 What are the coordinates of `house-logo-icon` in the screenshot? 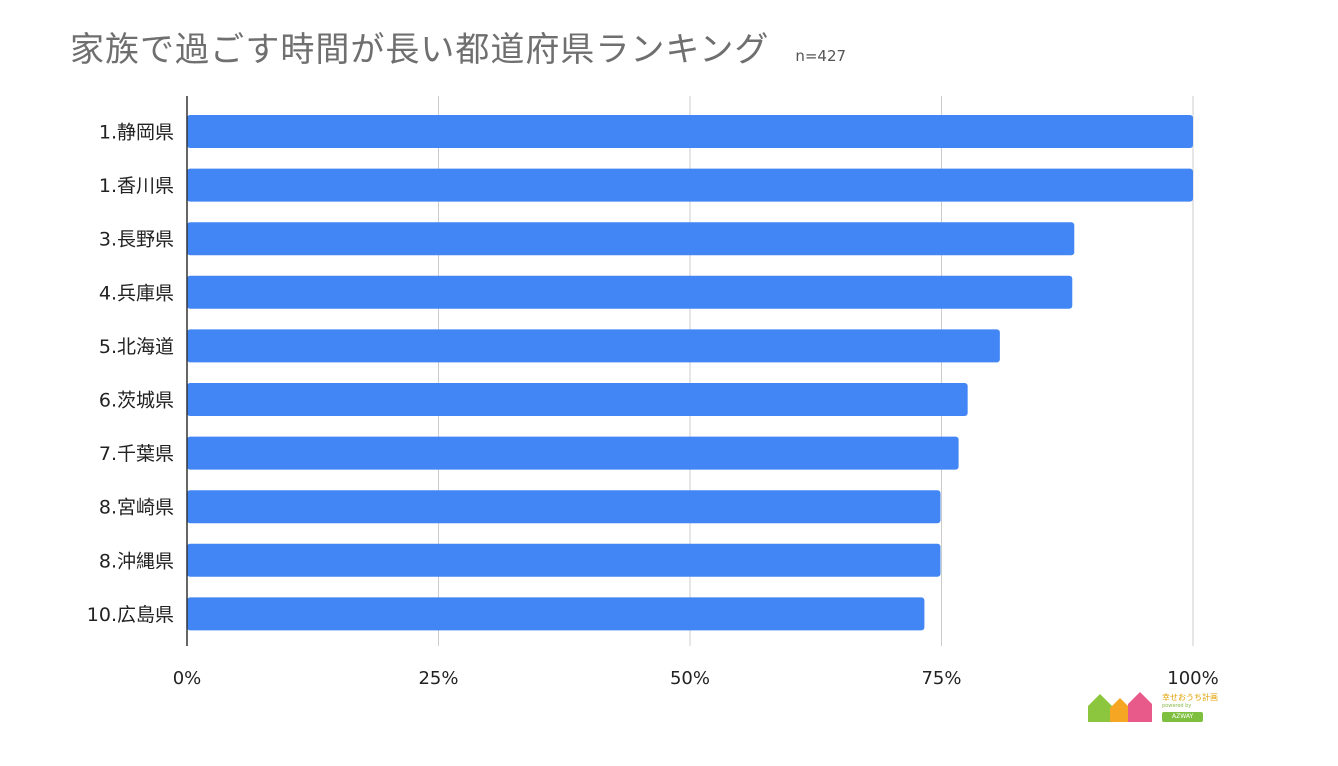 It's located at (1120, 707).